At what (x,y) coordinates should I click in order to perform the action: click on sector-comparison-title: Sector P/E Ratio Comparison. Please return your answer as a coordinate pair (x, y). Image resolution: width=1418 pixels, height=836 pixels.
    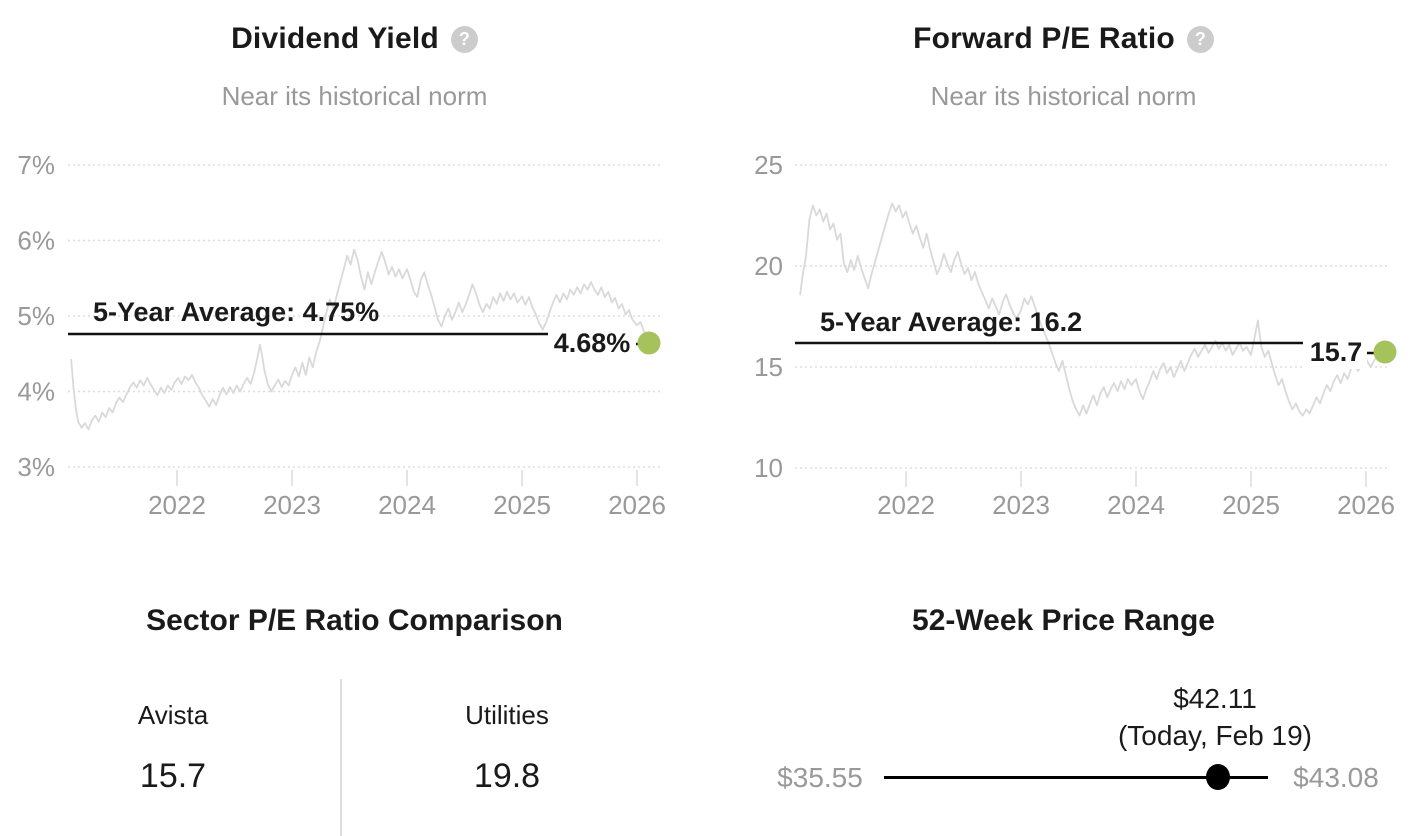
    Looking at the image, I should click on (354, 620).